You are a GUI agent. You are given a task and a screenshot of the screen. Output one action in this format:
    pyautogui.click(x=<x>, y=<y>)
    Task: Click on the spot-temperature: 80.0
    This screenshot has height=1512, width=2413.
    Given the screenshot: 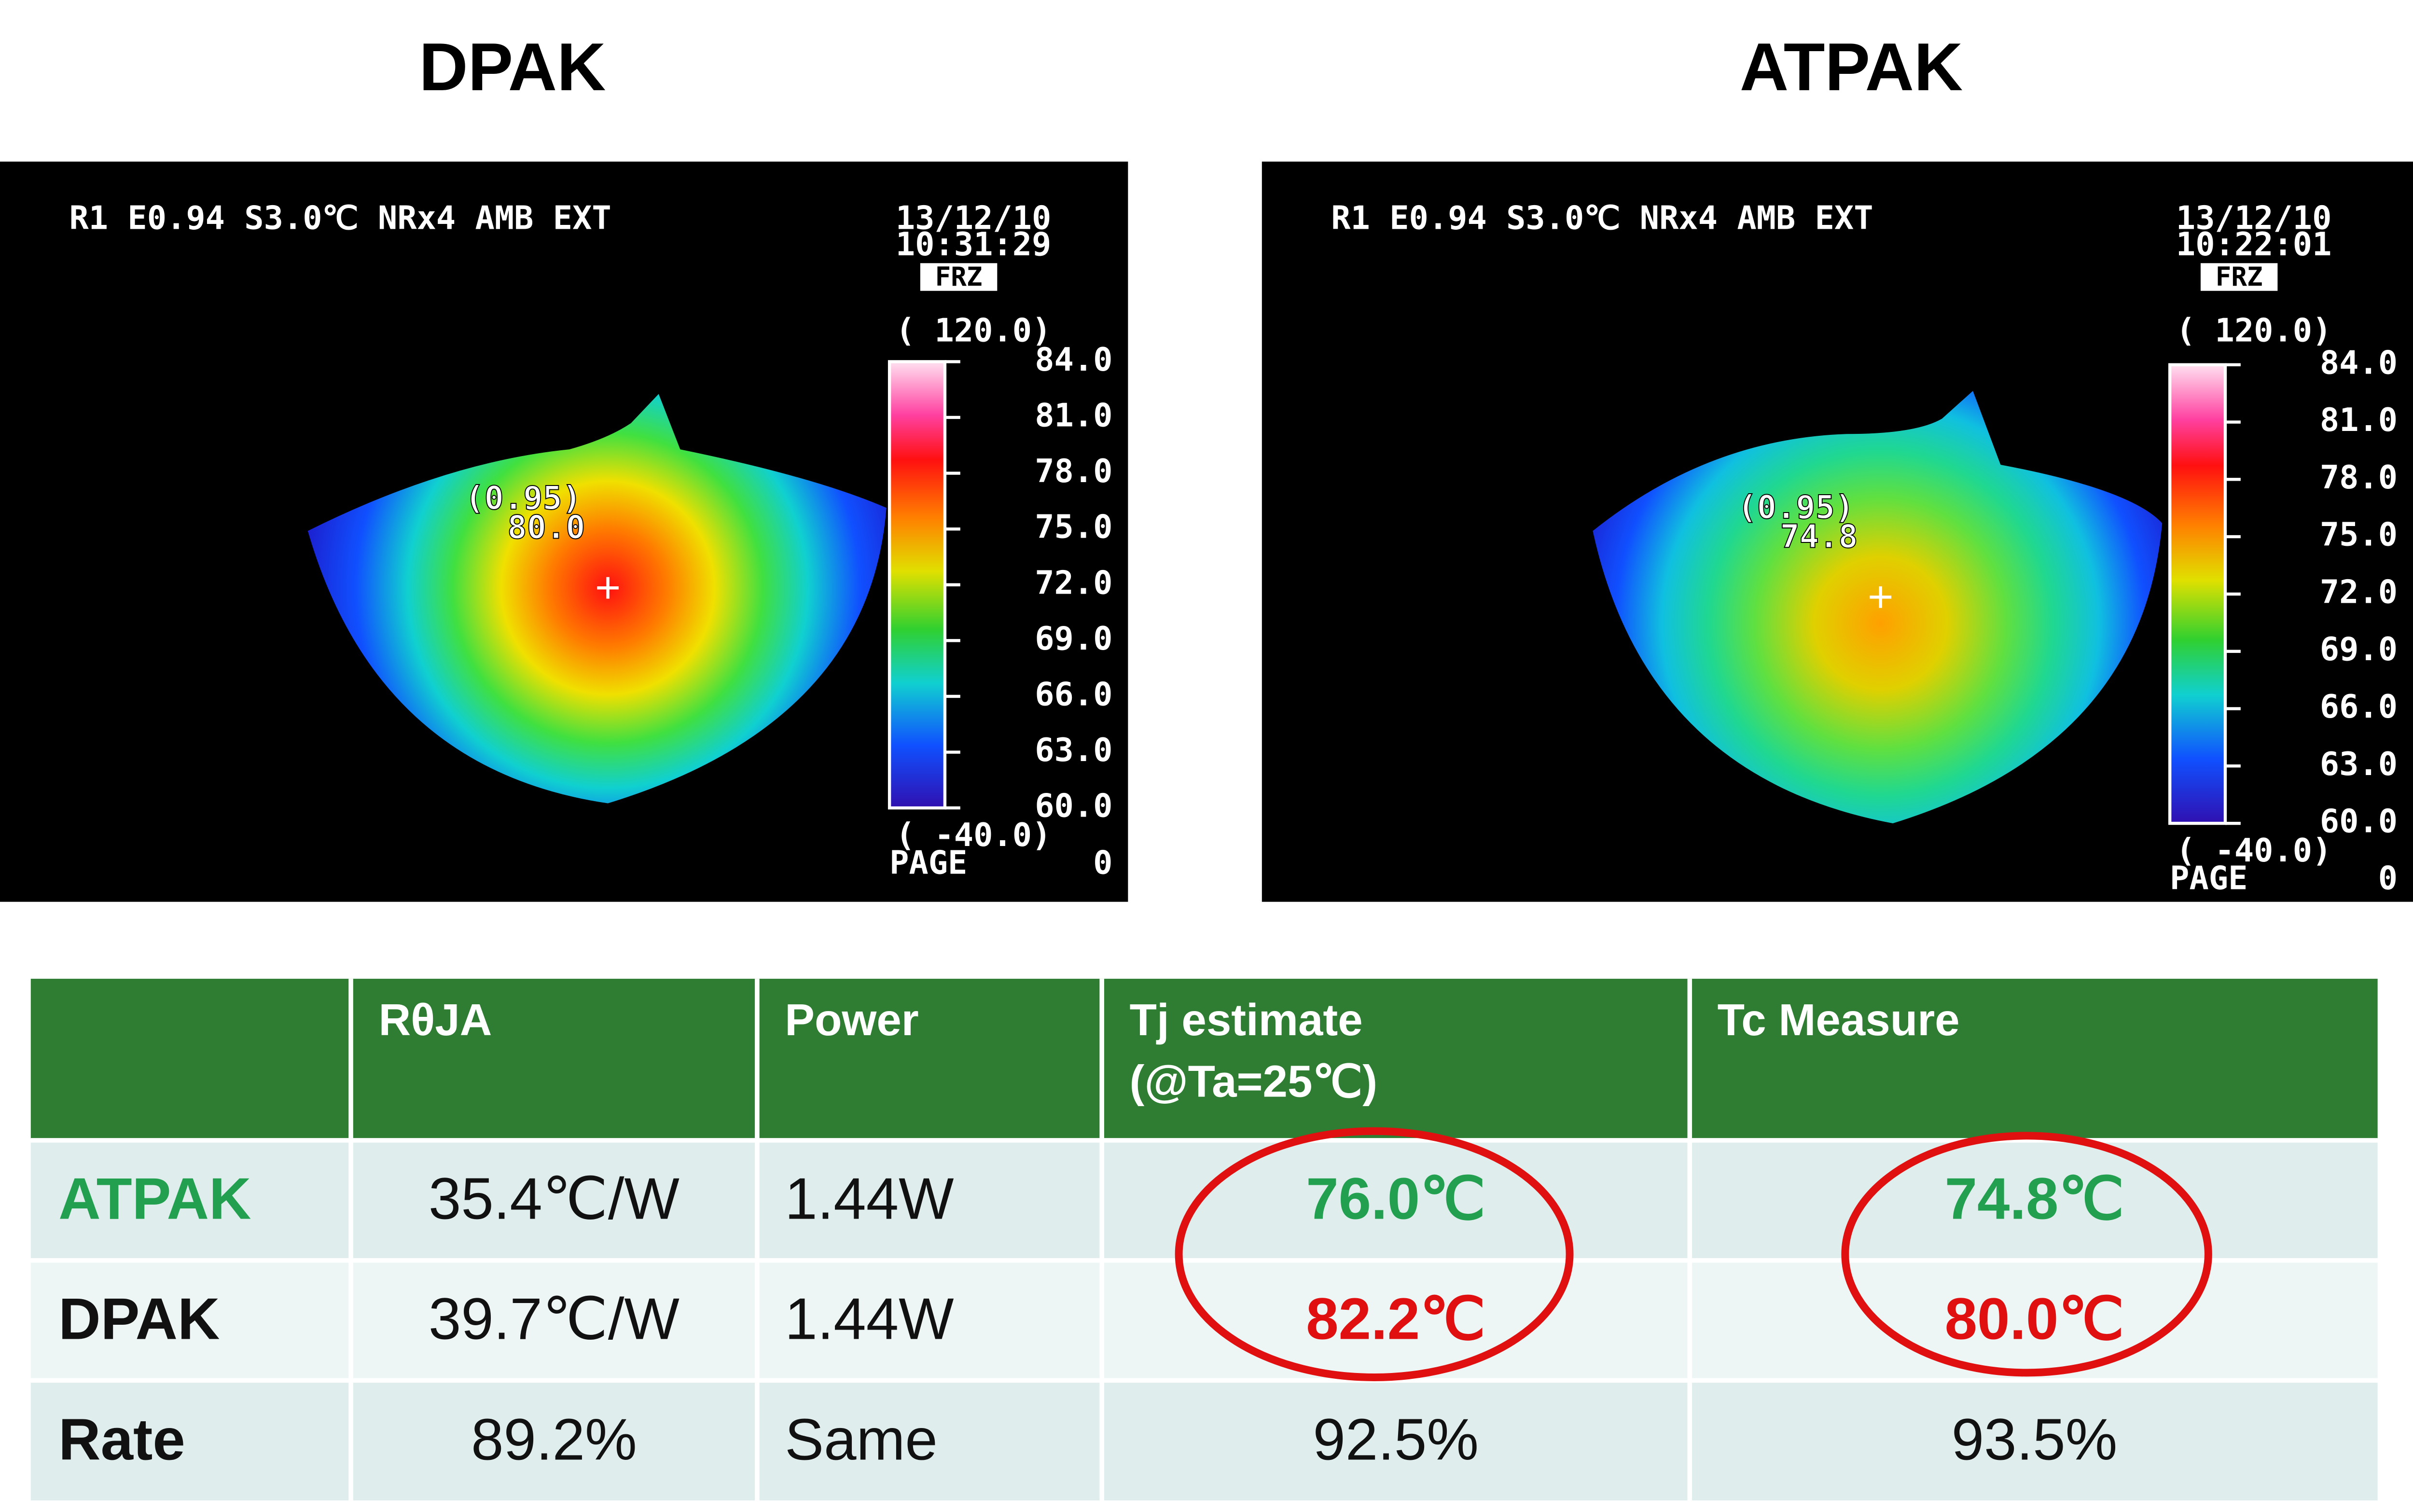 What is the action you would take?
    pyautogui.click(x=546, y=527)
    